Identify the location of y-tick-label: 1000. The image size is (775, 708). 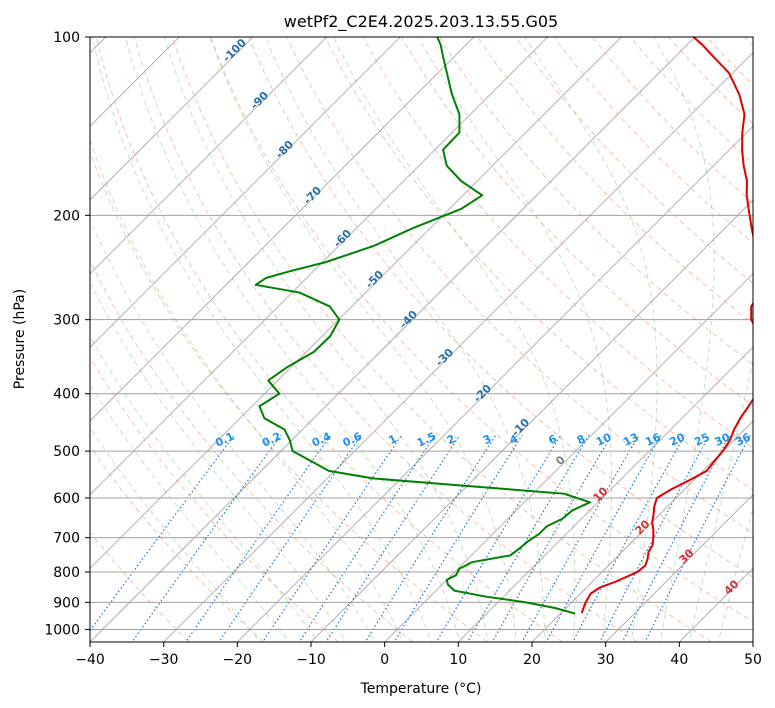
(62, 630).